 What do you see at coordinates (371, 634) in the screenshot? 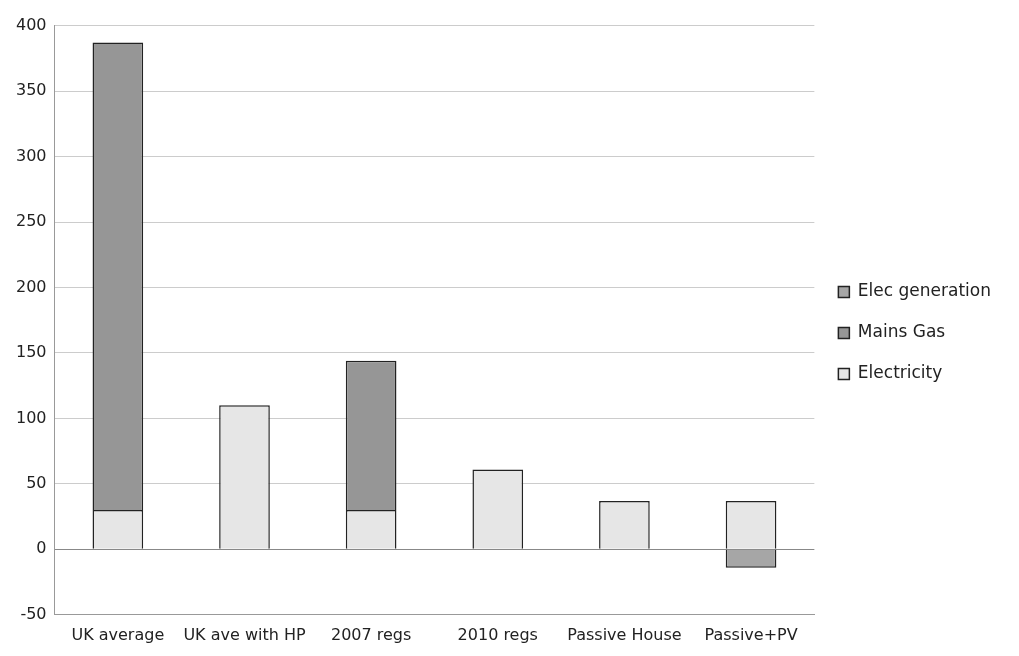
I see `x-tick-label: 2007 regs` at bounding box center [371, 634].